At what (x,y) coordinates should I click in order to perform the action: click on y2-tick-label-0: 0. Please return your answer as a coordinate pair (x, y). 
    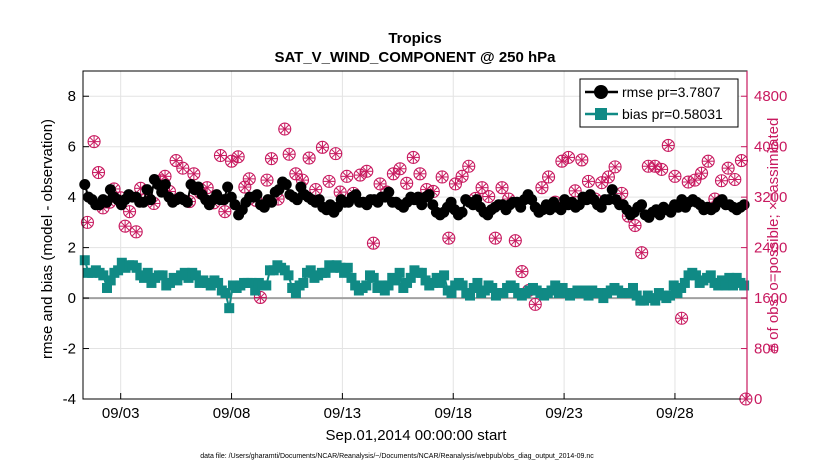
    Looking at the image, I should click on (758, 399).